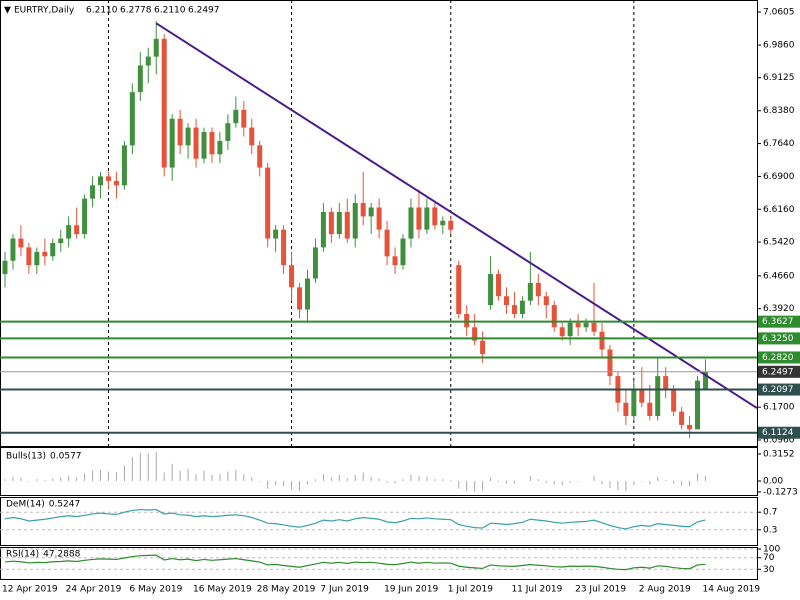 Image resolution: width=800 pixels, height=600 pixels. What do you see at coordinates (779, 78) in the screenshot?
I see `y-tick-label: 6.9125` at bounding box center [779, 78].